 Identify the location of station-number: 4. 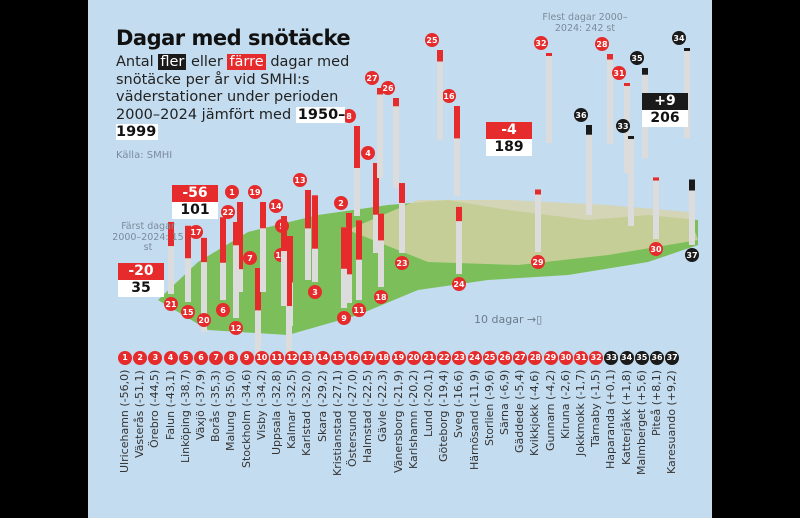
(170, 358).